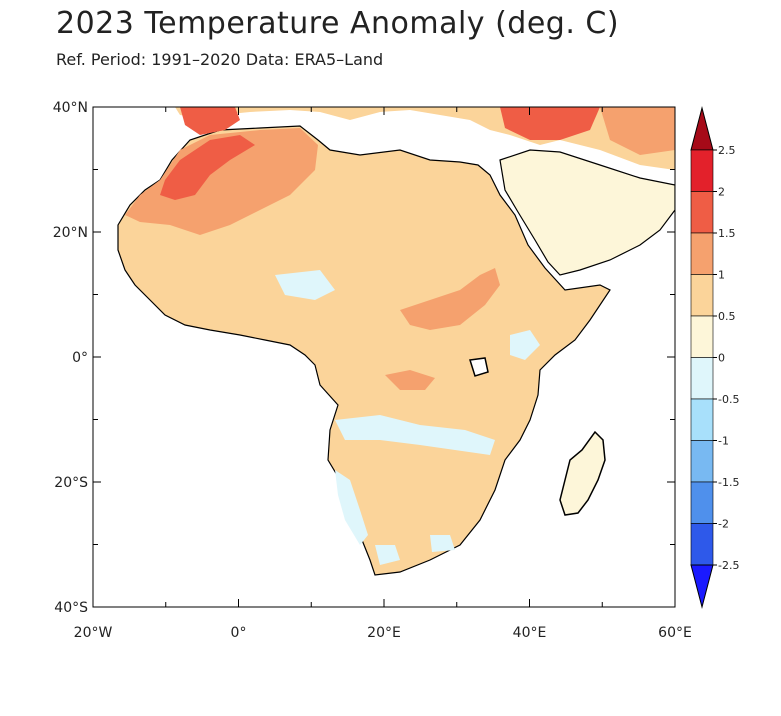 Image resolution: width=781 pixels, height=716 pixels. I want to click on anomaly-sudan-warm, so click(450, 299).